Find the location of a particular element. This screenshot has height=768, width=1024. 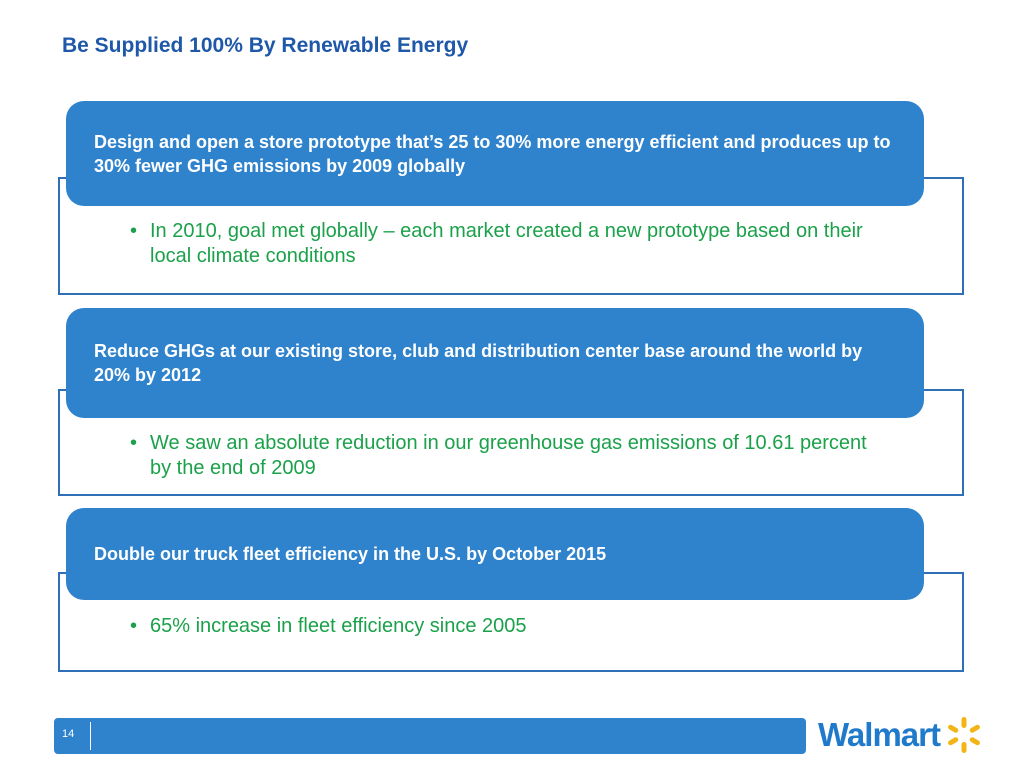

footer-bar: 14 is located at coordinates (430, 736).